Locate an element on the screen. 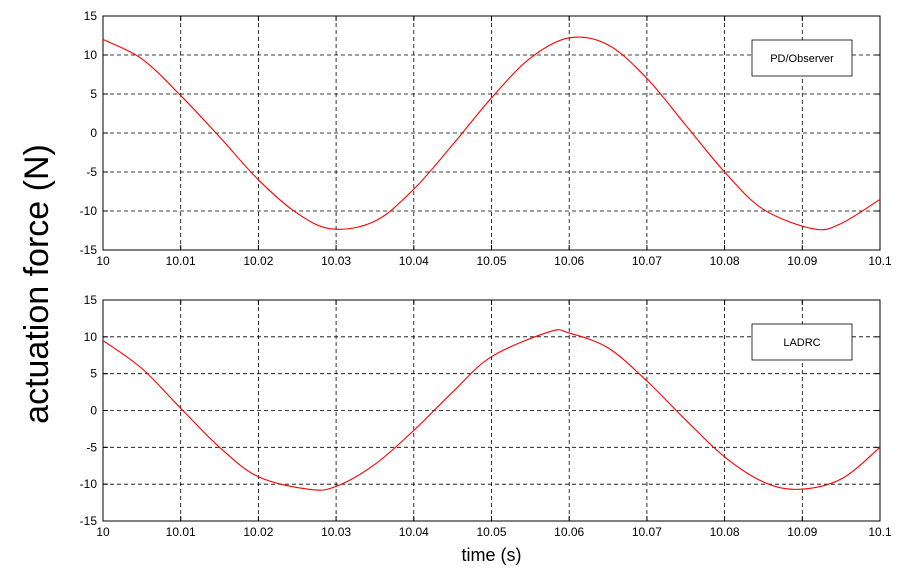  legend-label: PD/Observer is located at coordinates (802, 59).